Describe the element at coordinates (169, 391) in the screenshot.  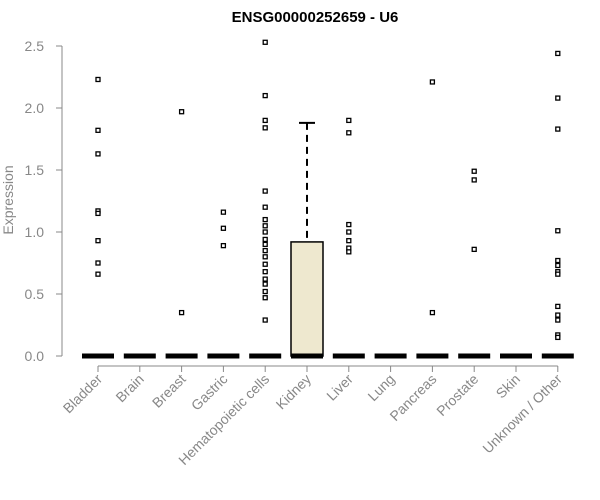
I see `x-tick-label: Breast` at that location.